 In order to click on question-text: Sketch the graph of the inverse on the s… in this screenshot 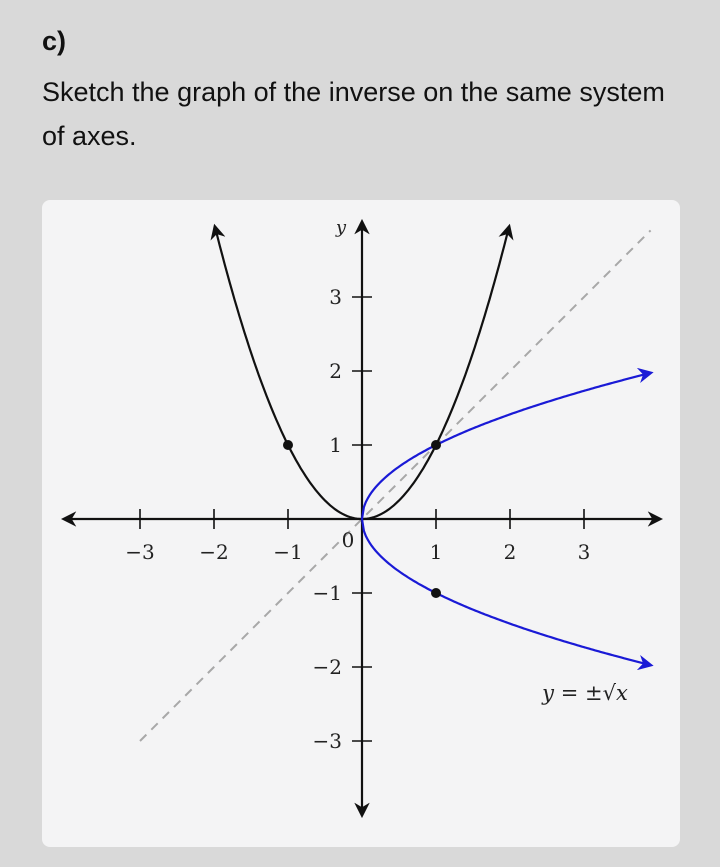, I will do `click(353, 114)`.